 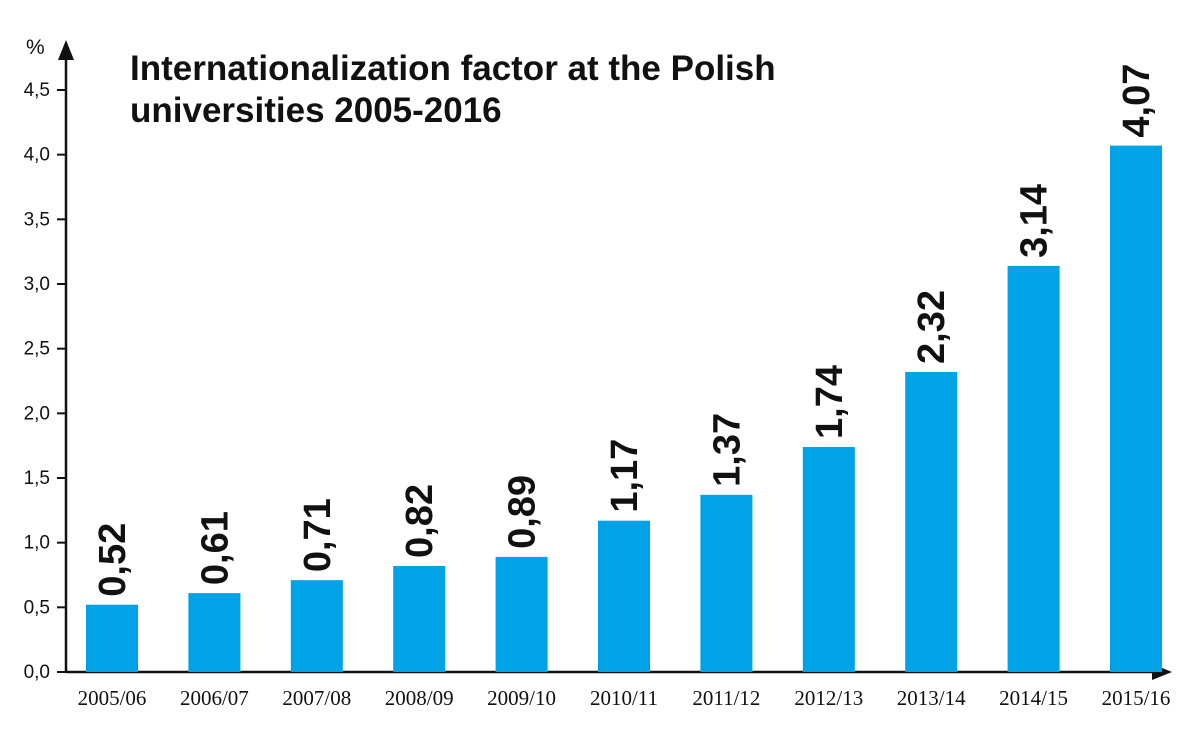 I want to click on x-tick-label: 2010/11, so click(x=624, y=698).